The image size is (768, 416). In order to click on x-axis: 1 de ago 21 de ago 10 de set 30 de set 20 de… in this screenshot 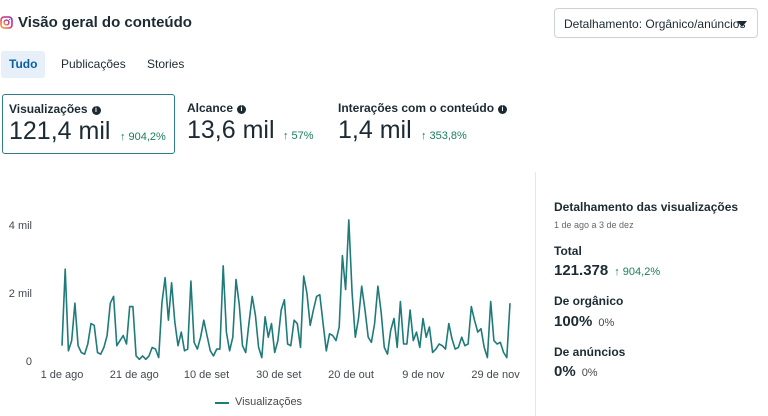, I will do `click(281, 375)`.